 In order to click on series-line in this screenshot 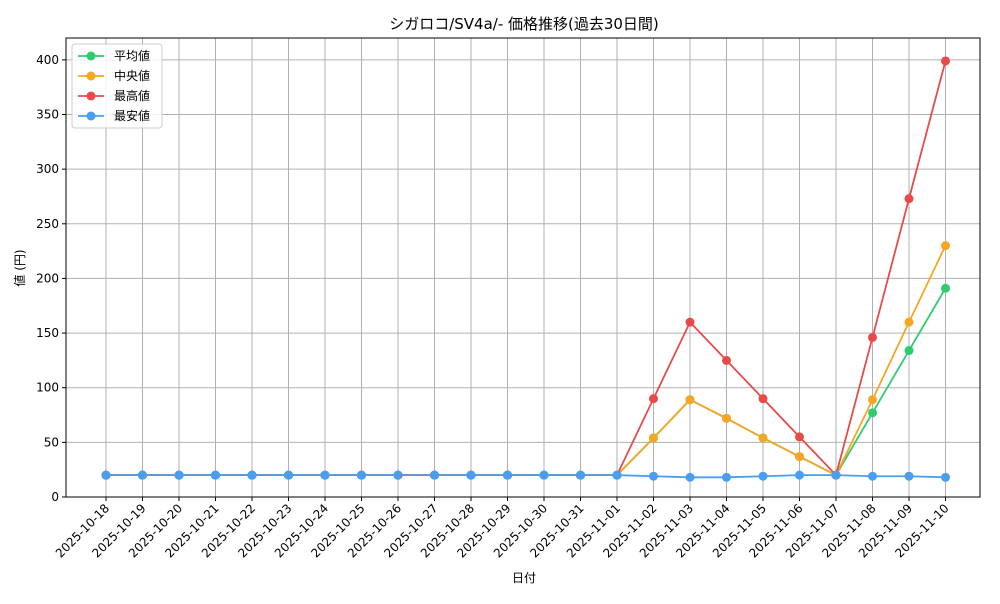, I will do `click(526, 476)`.